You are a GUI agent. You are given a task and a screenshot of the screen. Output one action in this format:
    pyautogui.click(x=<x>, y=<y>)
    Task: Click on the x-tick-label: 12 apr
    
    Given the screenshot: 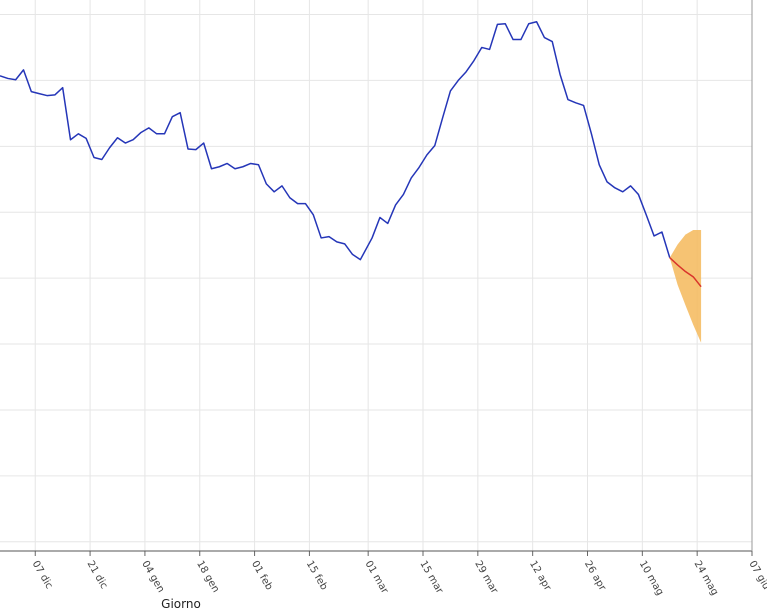 What is the action you would take?
    pyautogui.click(x=540, y=576)
    